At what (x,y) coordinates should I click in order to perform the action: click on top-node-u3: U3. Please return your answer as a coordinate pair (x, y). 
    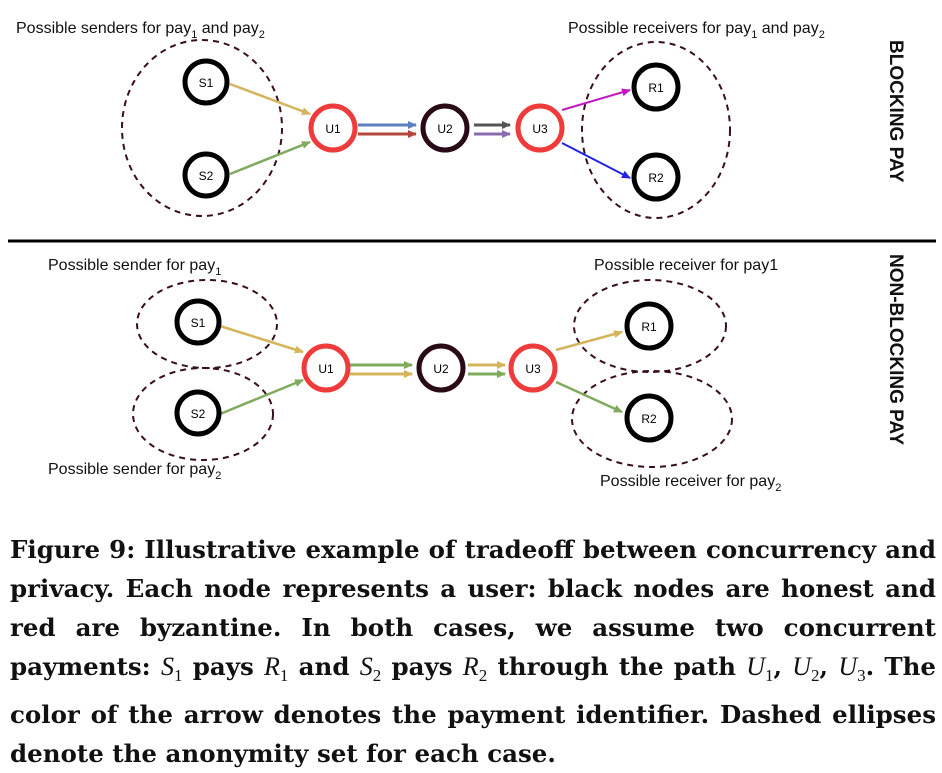
    Looking at the image, I should click on (540, 128).